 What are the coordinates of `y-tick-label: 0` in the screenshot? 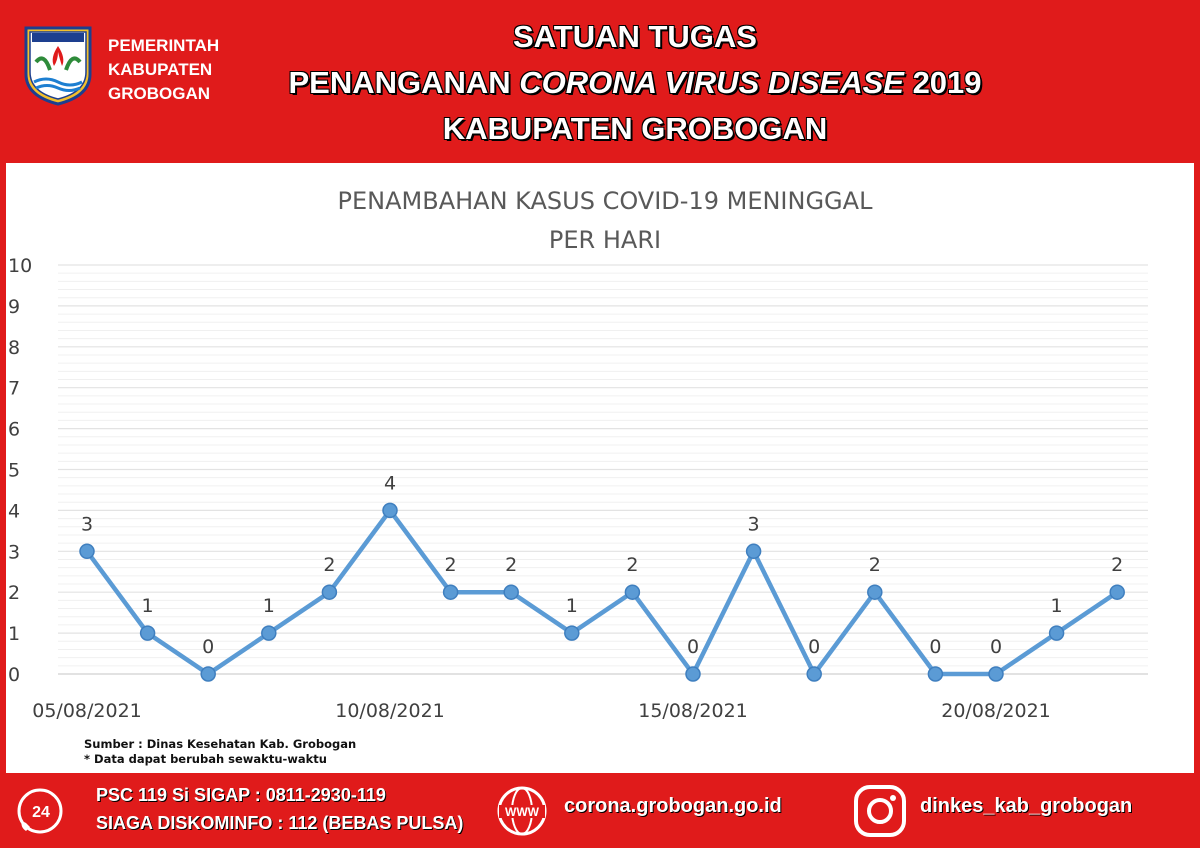 It's located at (14, 675).